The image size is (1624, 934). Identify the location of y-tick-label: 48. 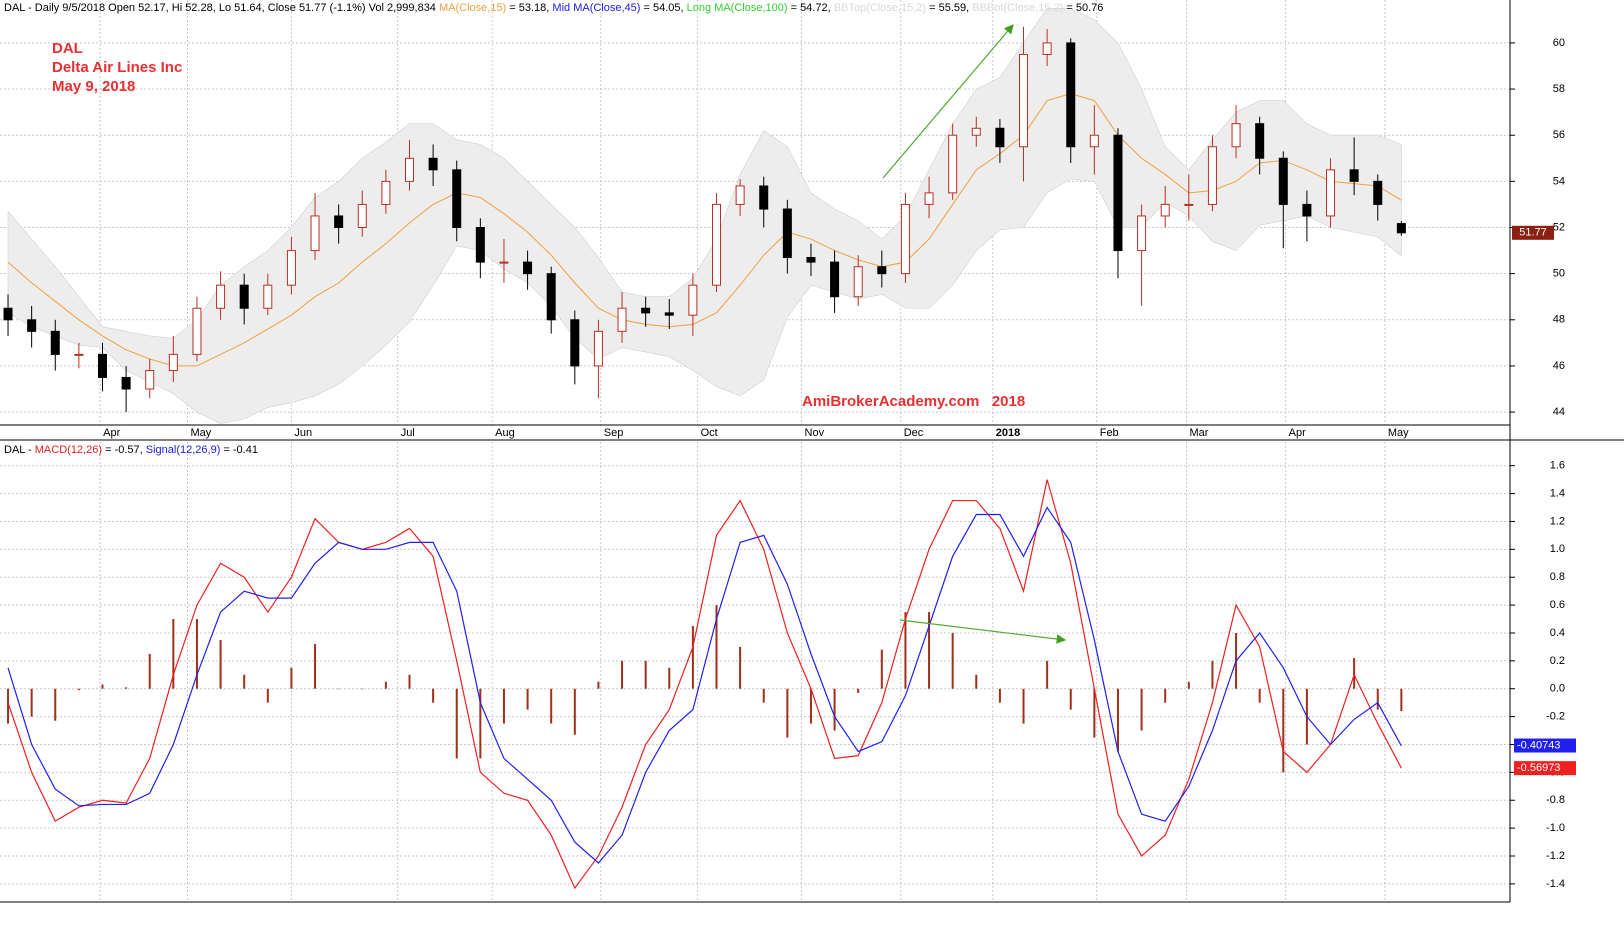
(1559, 320).